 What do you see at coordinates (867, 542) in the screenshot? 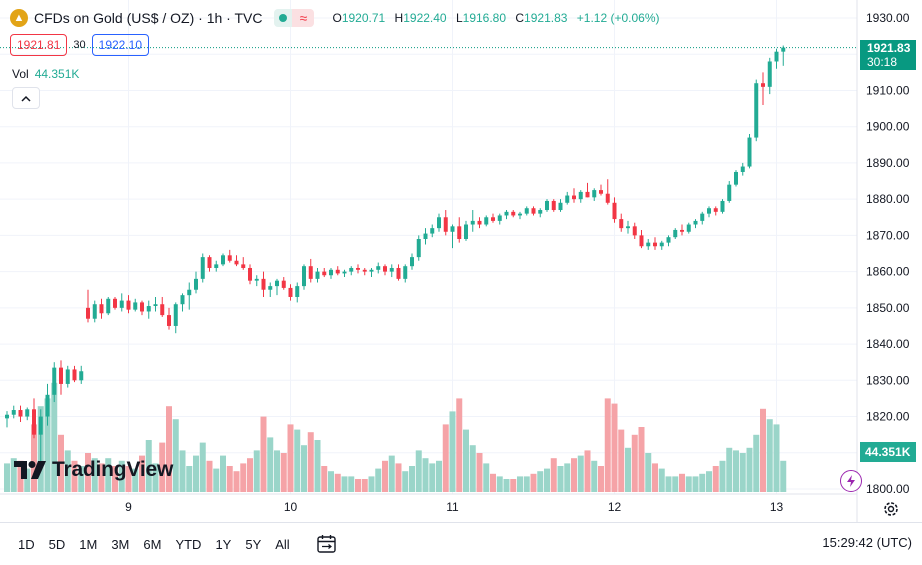
I see `utc-clock: 15:29:42 (UTC)` at bounding box center [867, 542].